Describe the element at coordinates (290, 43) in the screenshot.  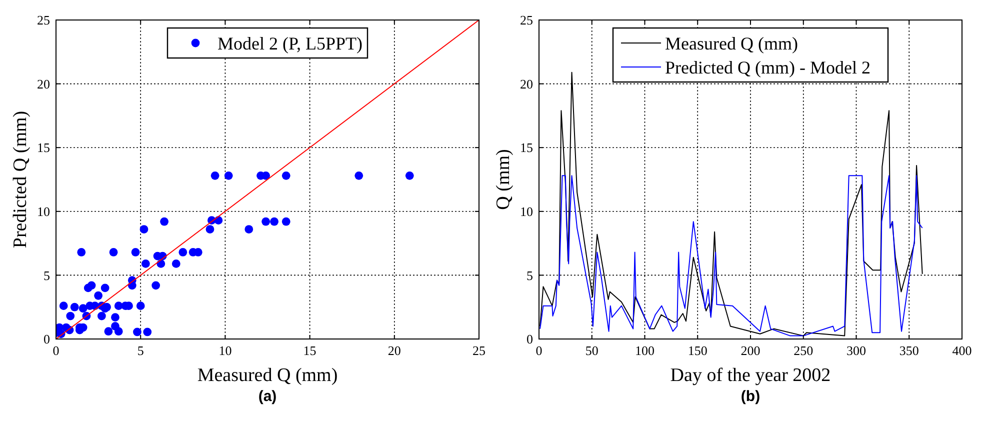
I see `legend-label: Model 2 (P, L5PPT)` at that location.